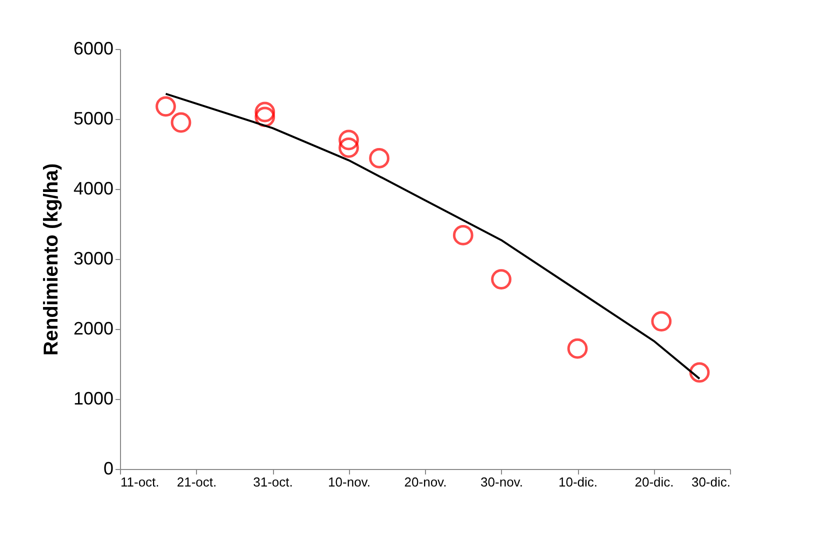  I want to click on x-tick-label: 30-dic., so click(710, 482).